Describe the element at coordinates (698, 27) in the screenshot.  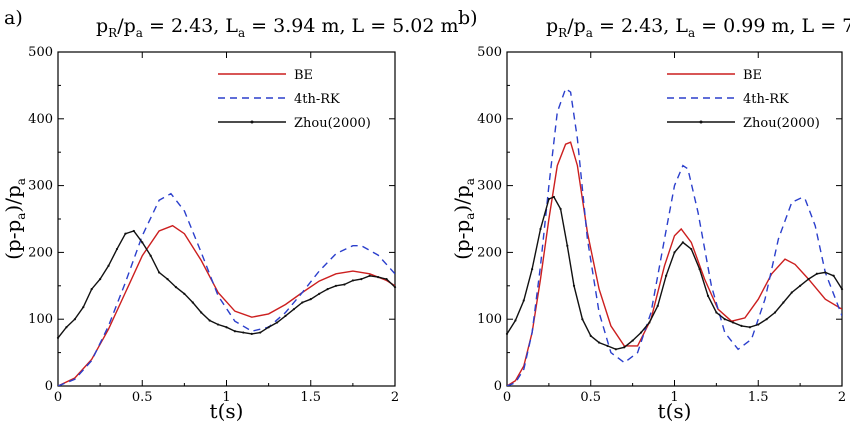
I see `chart-title: pR​/pa​ = 2.43, La​ = 0.99 m, L = 7.97 m` at that location.